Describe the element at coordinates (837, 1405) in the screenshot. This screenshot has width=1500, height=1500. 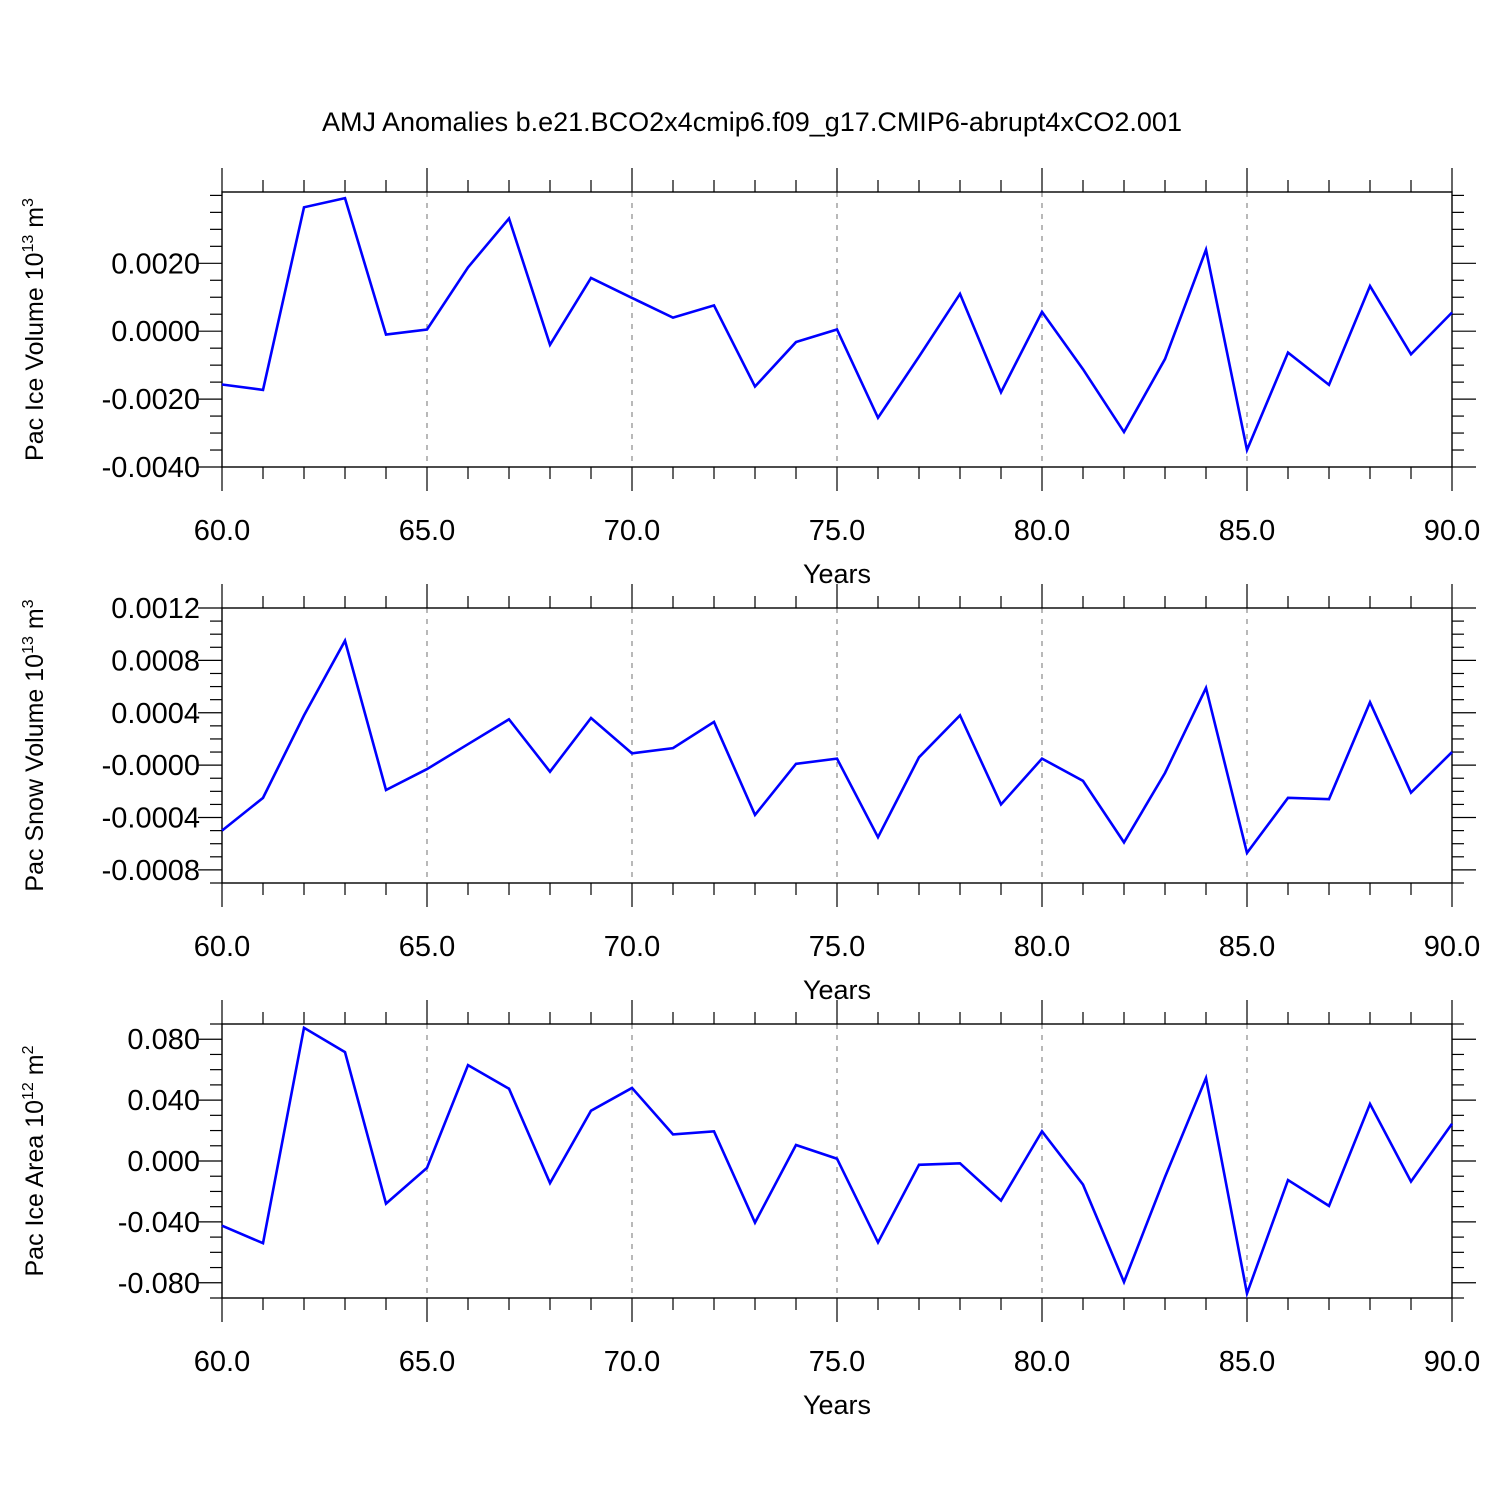
I see `x-axis-title: Years` at that location.